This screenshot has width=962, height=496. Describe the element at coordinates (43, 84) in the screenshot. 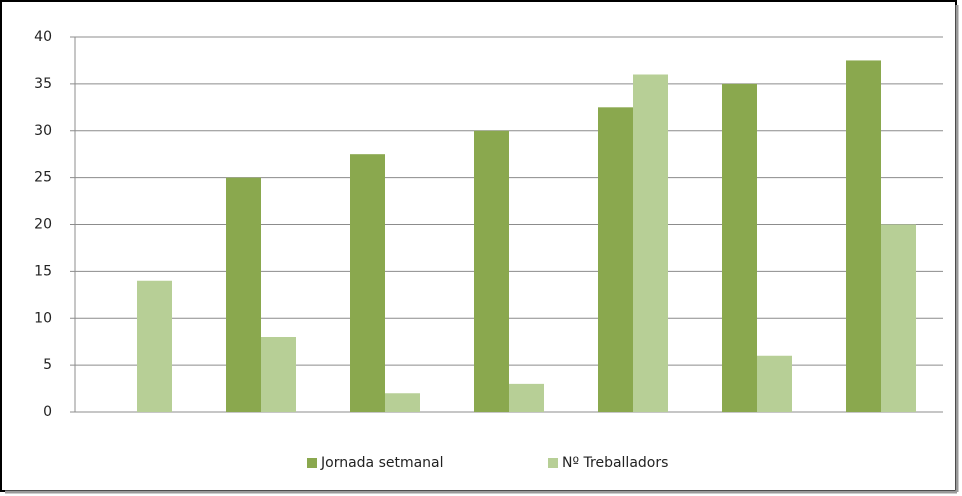

I see `y-tick-label: 35` at that location.